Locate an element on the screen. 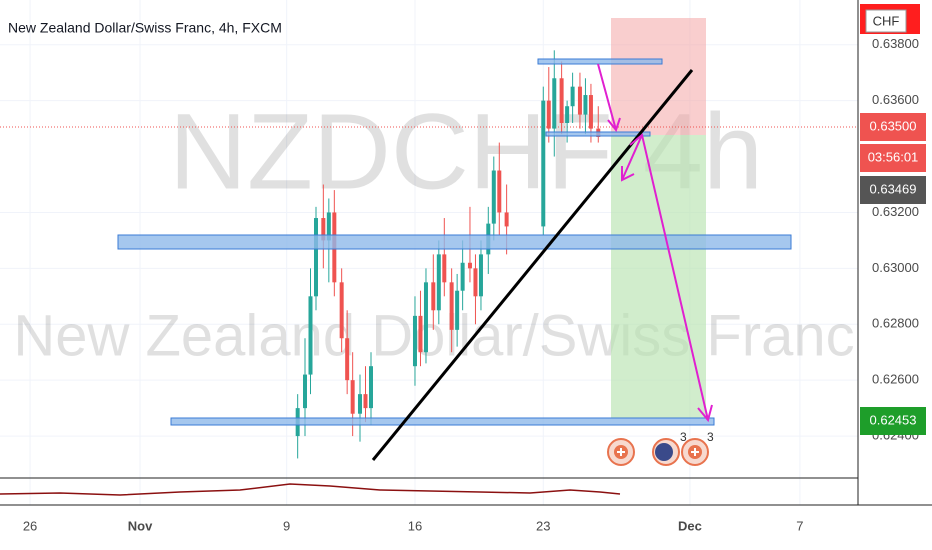 The height and width of the screenshot is (550, 932). price-label: 0.63500 is located at coordinates (893, 125).